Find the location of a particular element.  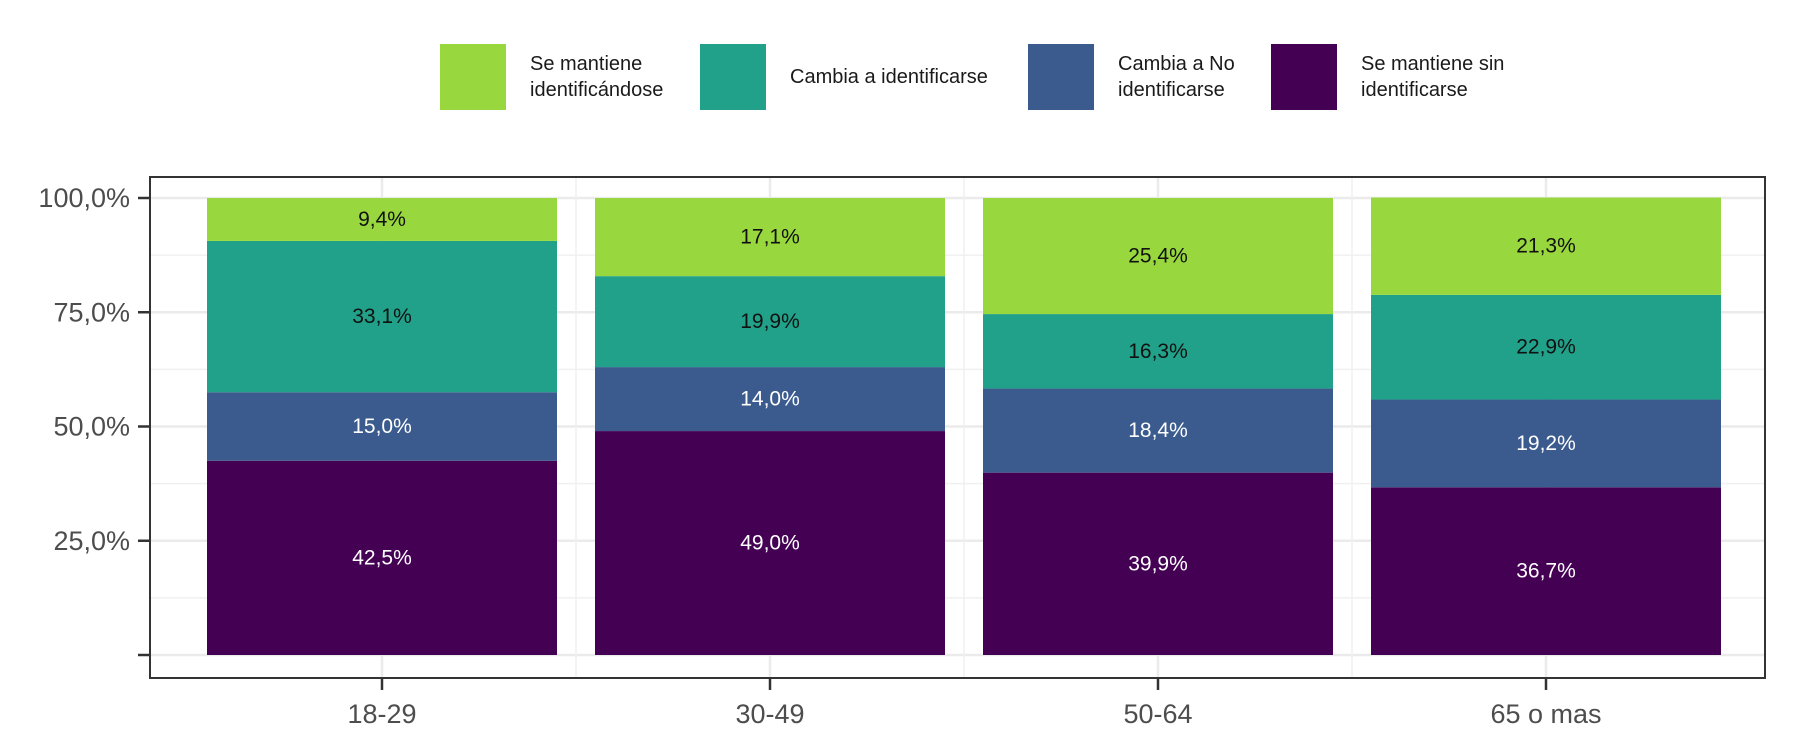

bar-se-mantiene-sin-identificarse-65-o-mas is located at coordinates (1546, 571).